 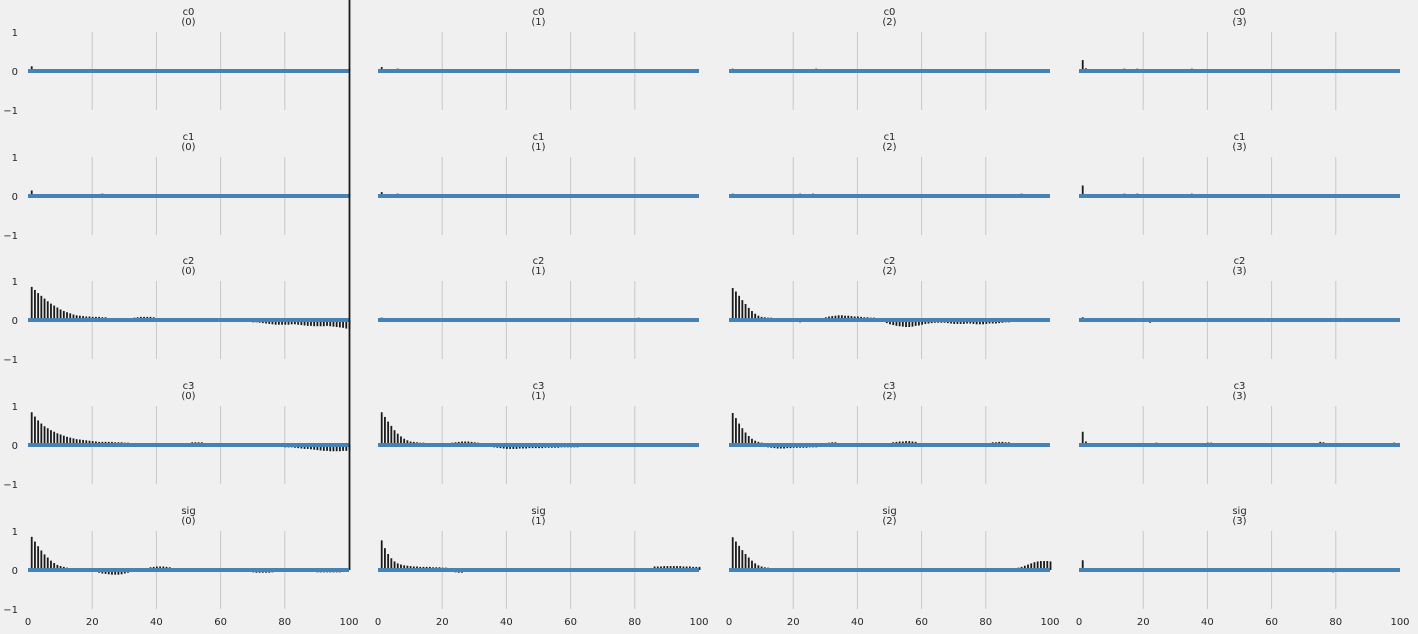 What do you see at coordinates (1239, 58) in the screenshot?
I see `panel-c0-3: c0(3)` at bounding box center [1239, 58].